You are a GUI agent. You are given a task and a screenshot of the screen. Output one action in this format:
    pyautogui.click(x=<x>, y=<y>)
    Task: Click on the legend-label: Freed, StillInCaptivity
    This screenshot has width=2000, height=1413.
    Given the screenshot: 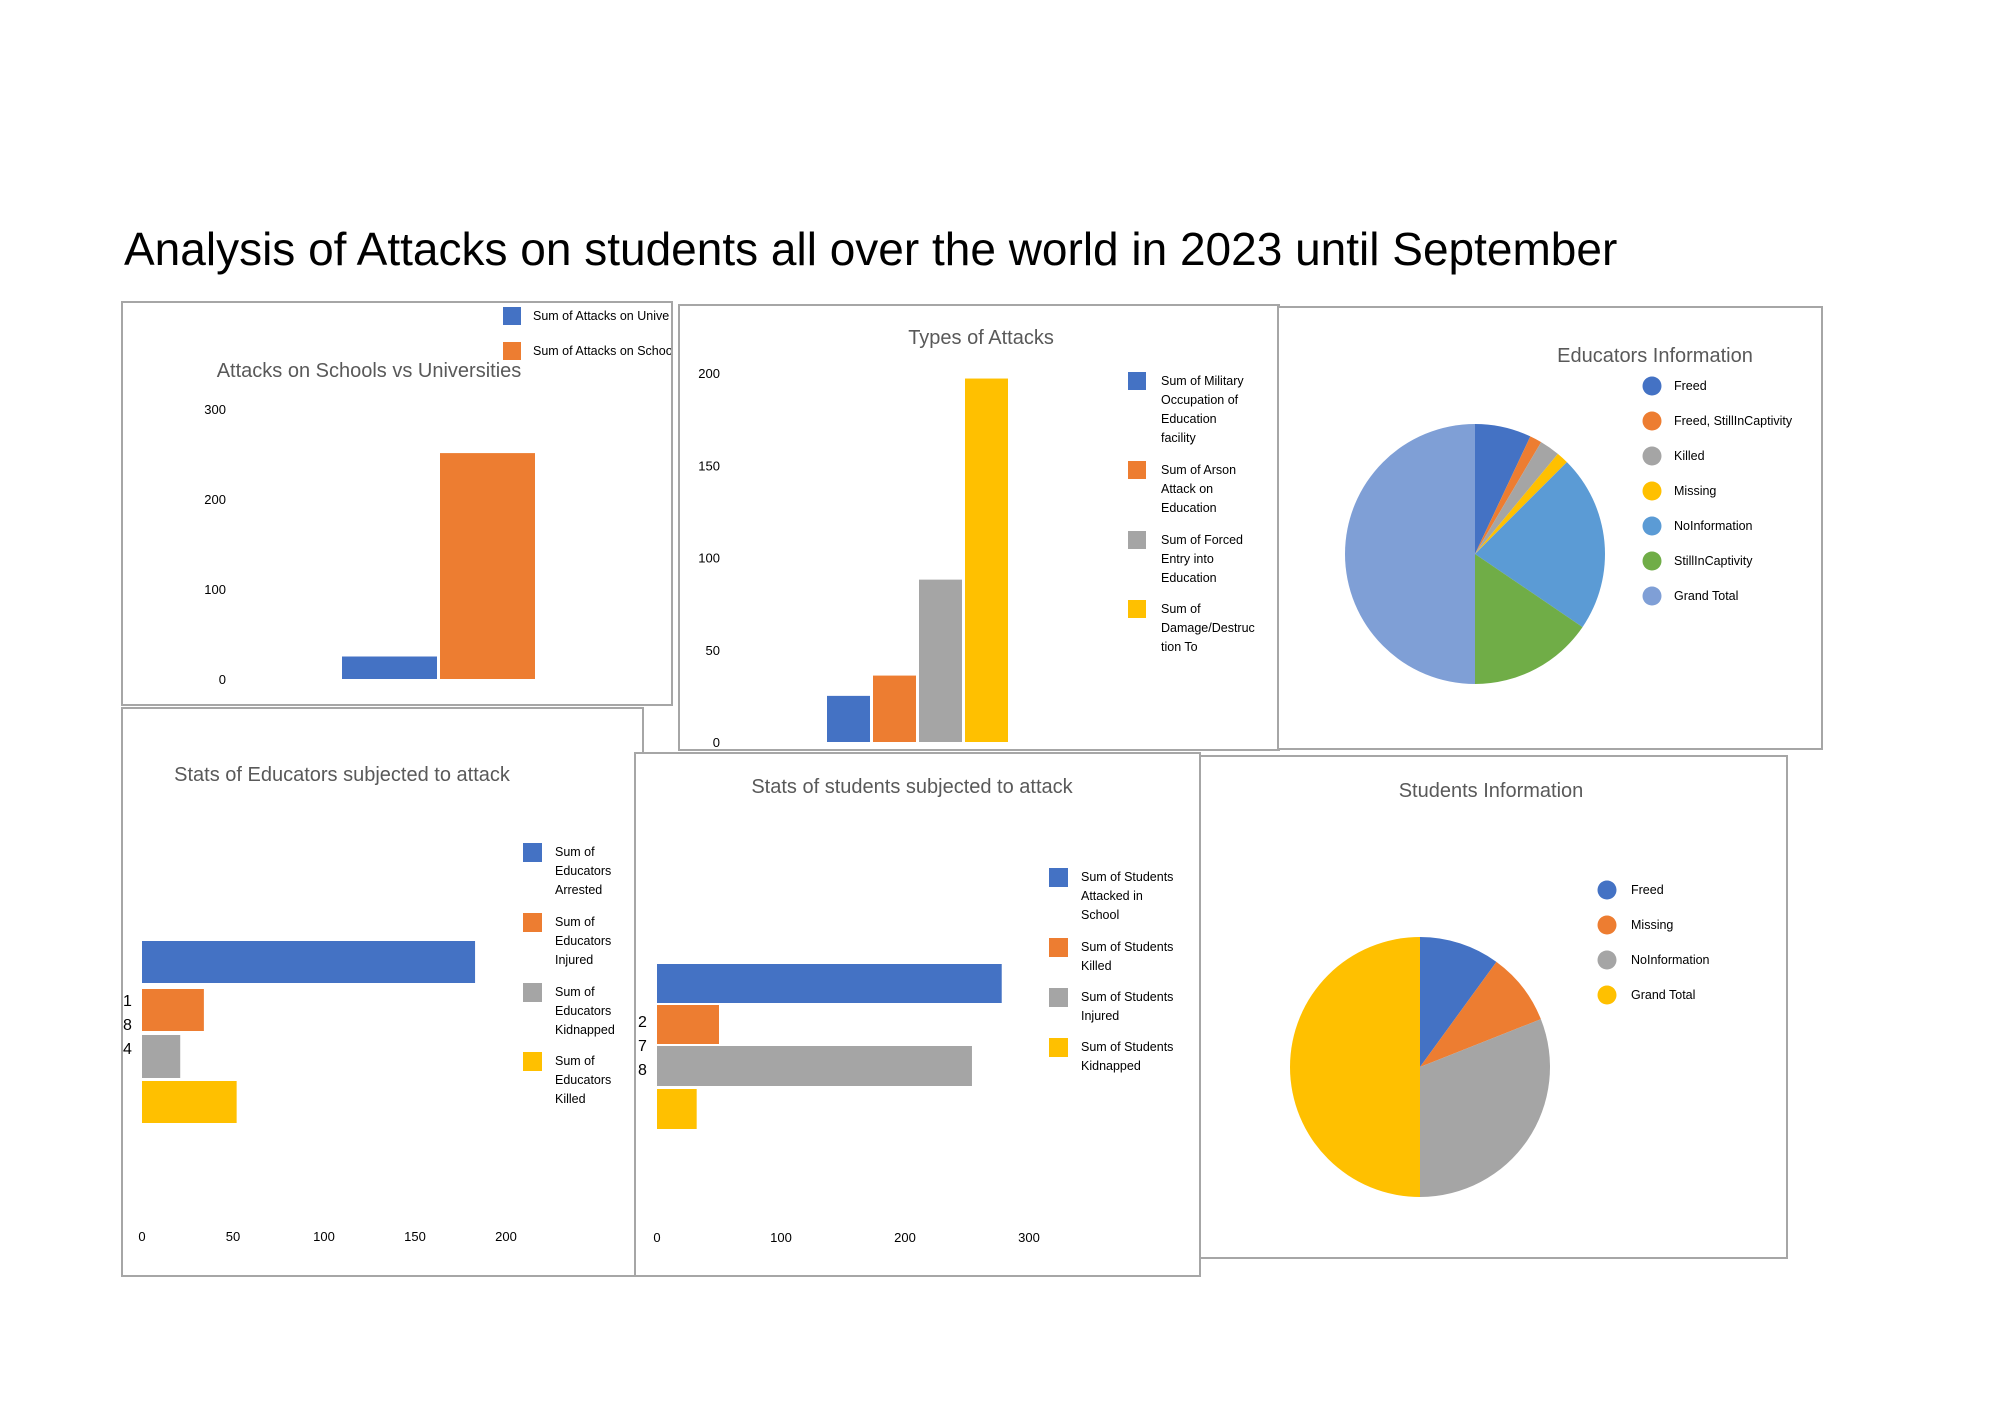 What is the action you would take?
    pyautogui.click(x=1733, y=421)
    